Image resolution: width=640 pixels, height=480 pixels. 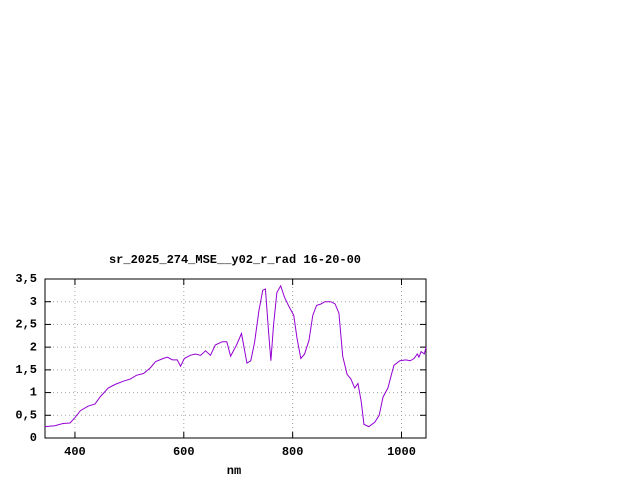 I want to click on chart-title: sr_2025_274_MSE__y02_r_rad 16-20-00, so click(x=235, y=260).